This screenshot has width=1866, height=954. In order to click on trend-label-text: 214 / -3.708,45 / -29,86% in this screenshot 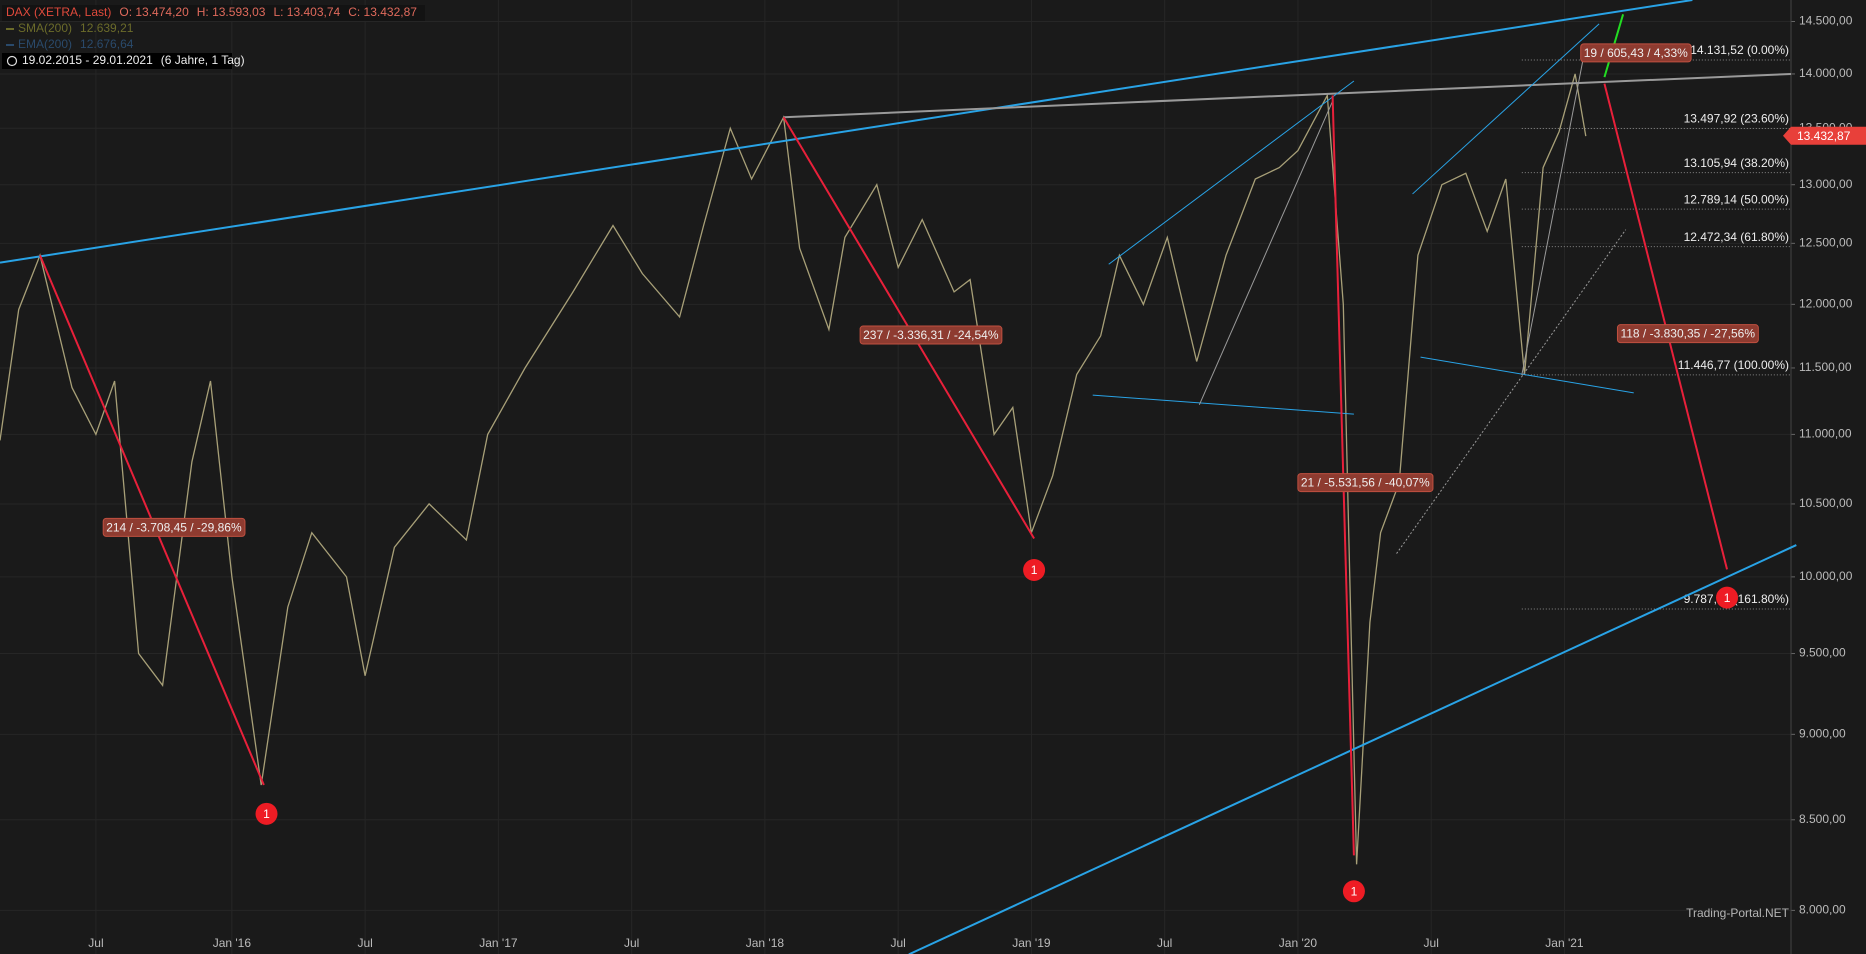, I will do `click(174, 527)`.